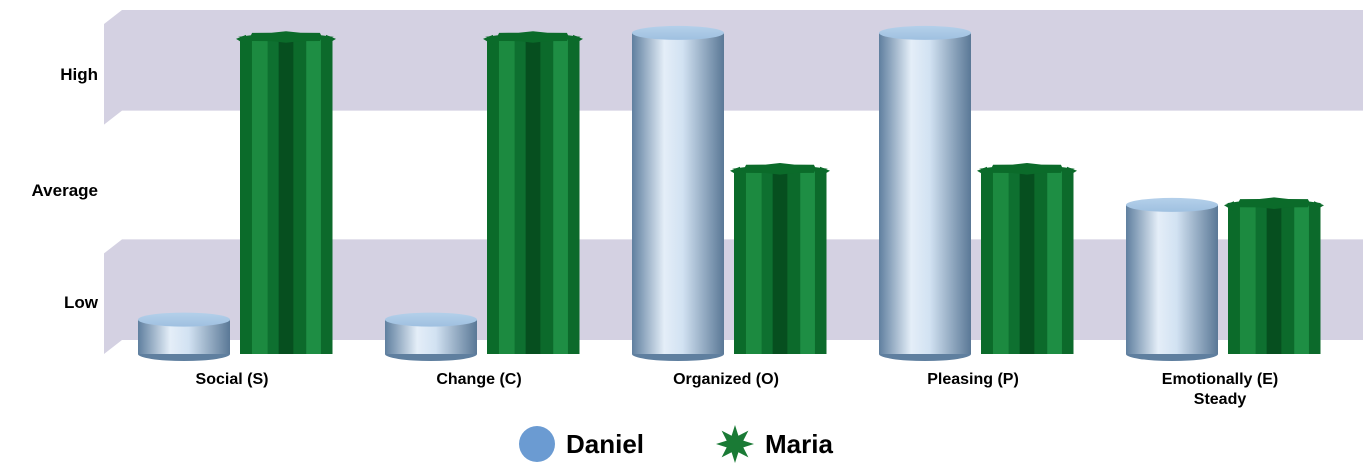 The image size is (1363, 464). I want to click on x-label-steady: Steady, so click(1220, 399).